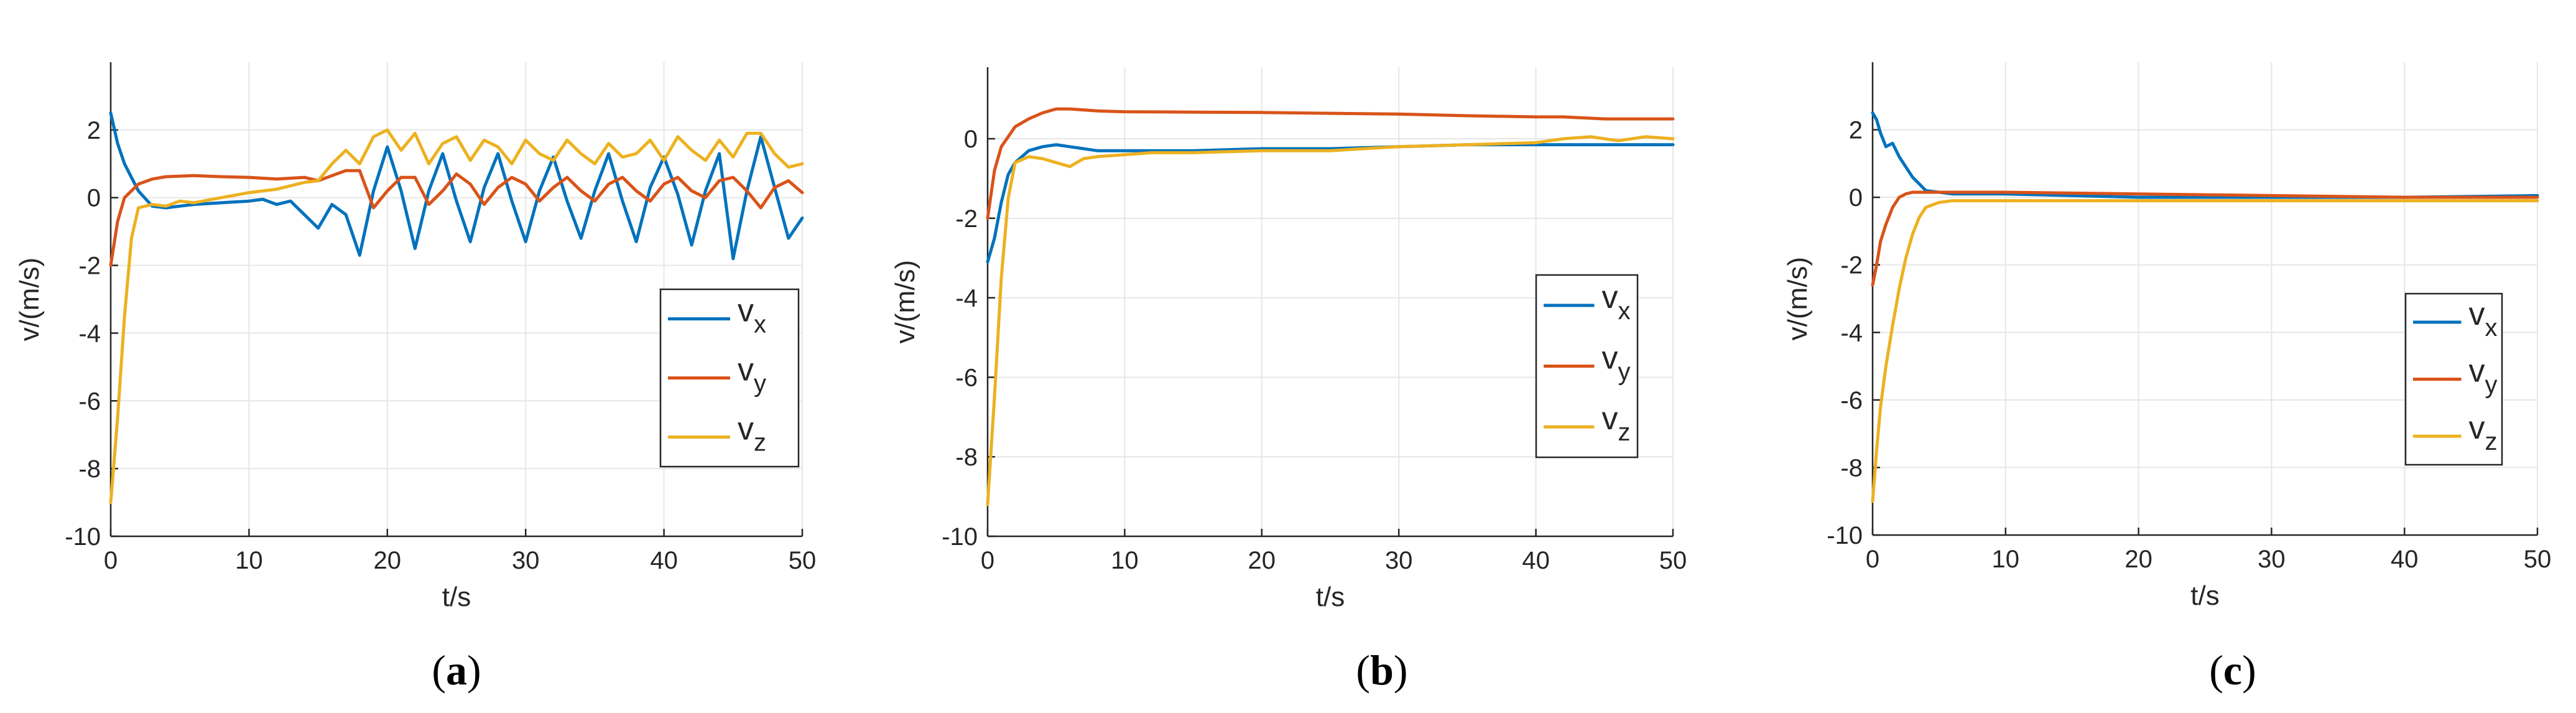  What do you see at coordinates (457, 670) in the screenshot?
I see `panel-caption: (a)` at bounding box center [457, 670].